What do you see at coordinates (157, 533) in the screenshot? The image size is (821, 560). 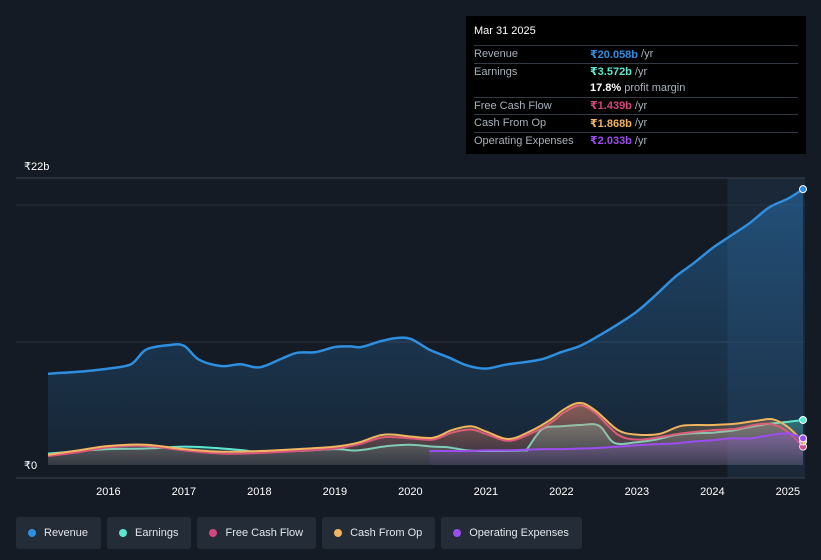 I see `legend-label: Earnings` at bounding box center [157, 533].